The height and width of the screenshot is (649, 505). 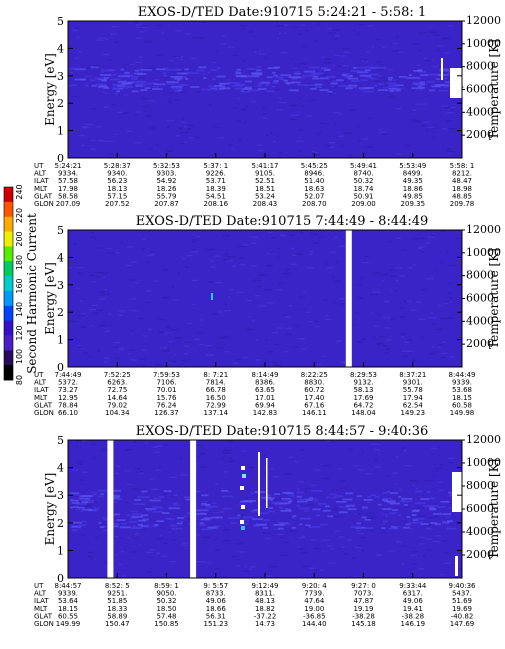 I want to click on ephemeris-value: 9132., so click(x=363, y=383).